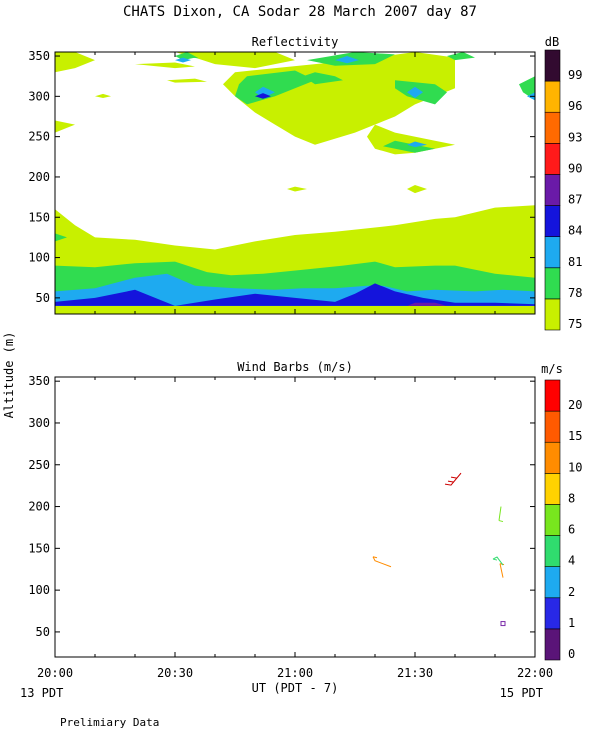  I want to click on reflectivity-colorbar-label: 84, so click(575, 231).